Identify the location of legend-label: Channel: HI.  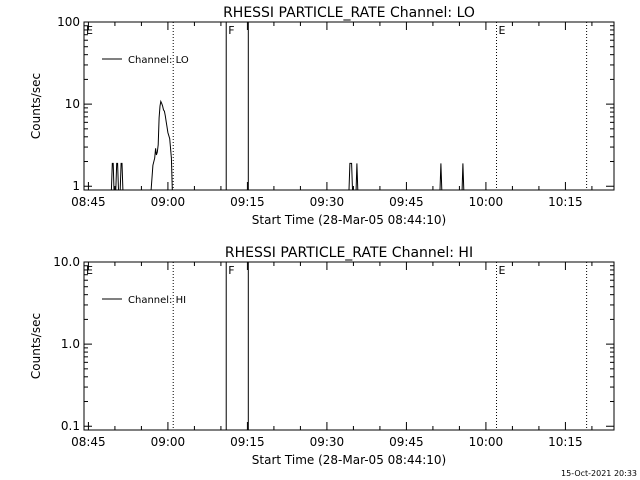
(157, 300).